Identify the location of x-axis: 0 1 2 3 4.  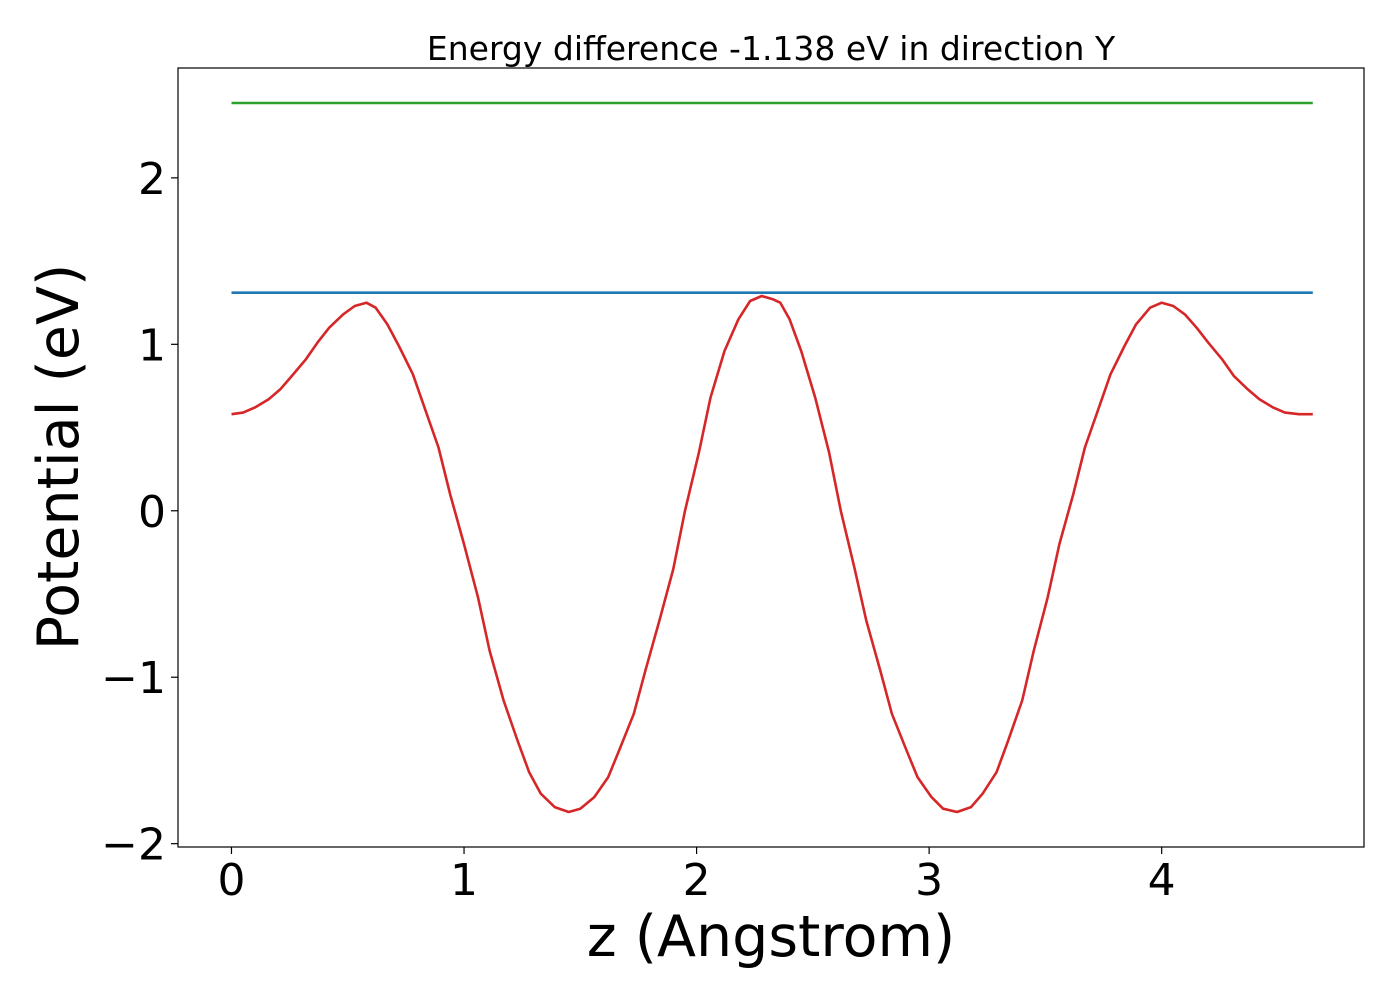
(696, 876).